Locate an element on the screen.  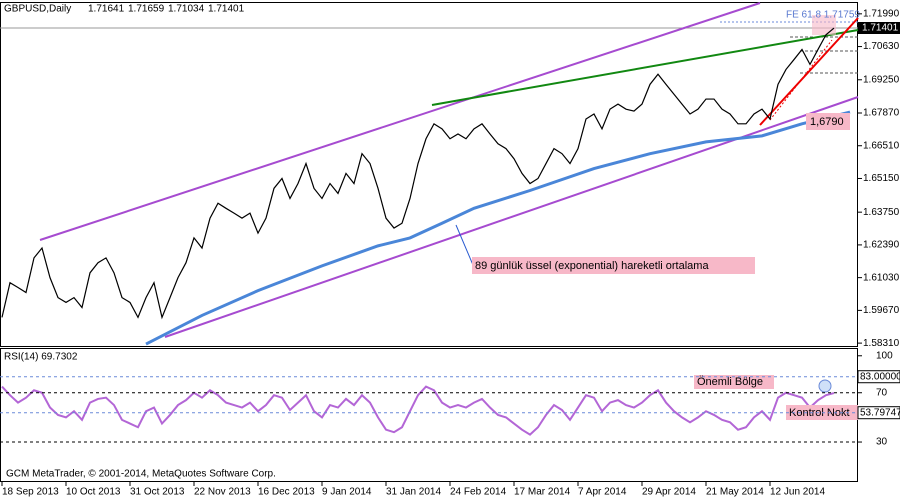
level-box is located at coordinates (828, 121).